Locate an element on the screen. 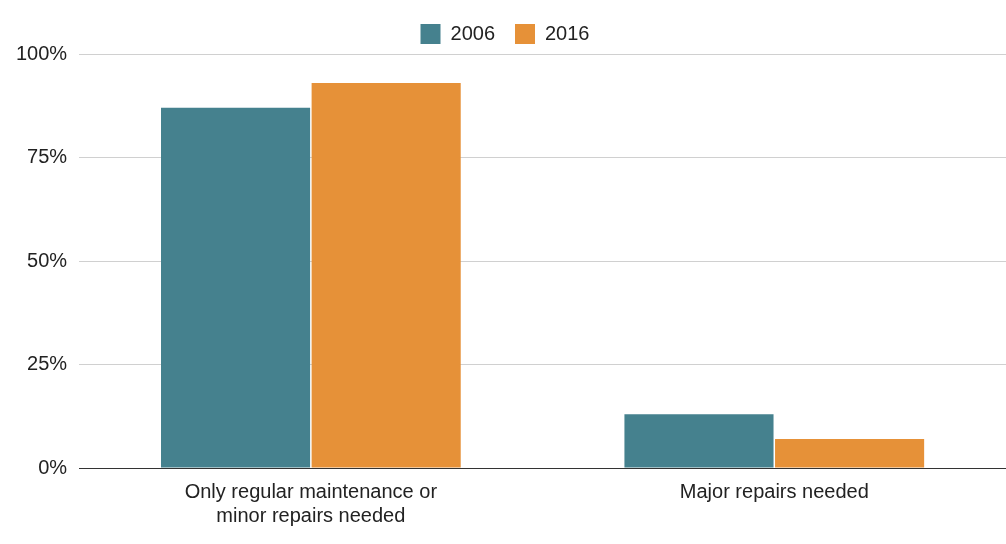 This screenshot has height=544, width=1006. y-tick-label: 0% is located at coordinates (53, 466).